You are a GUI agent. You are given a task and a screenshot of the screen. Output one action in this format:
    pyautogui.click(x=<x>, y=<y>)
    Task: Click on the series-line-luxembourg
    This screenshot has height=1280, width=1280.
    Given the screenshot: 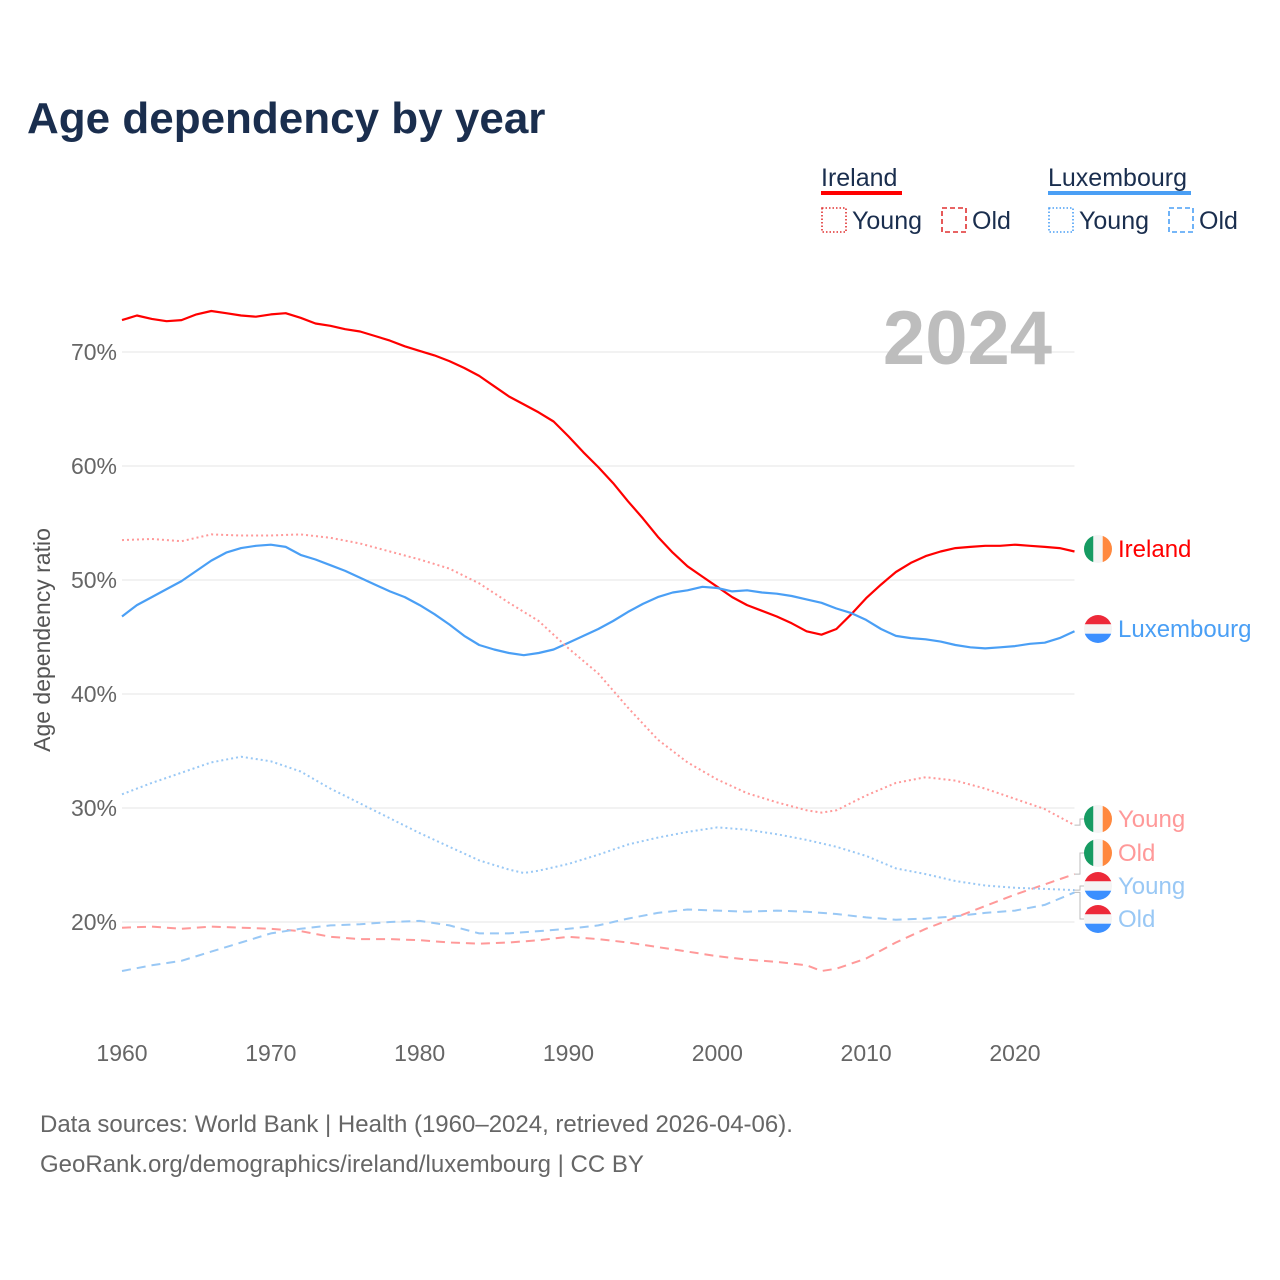 What is the action you would take?
    pyautogui.click(x=598, y=600)
    